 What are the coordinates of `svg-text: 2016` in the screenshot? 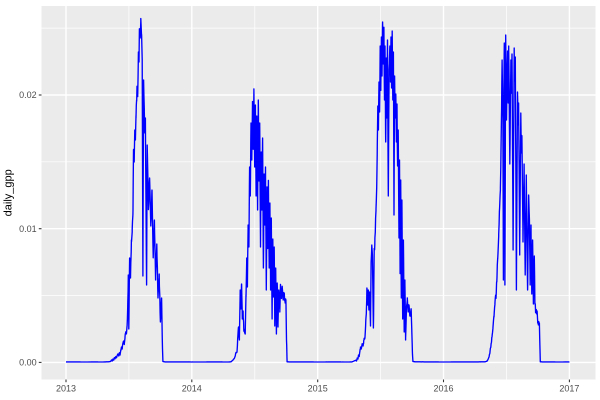 It's located at (443, 389).